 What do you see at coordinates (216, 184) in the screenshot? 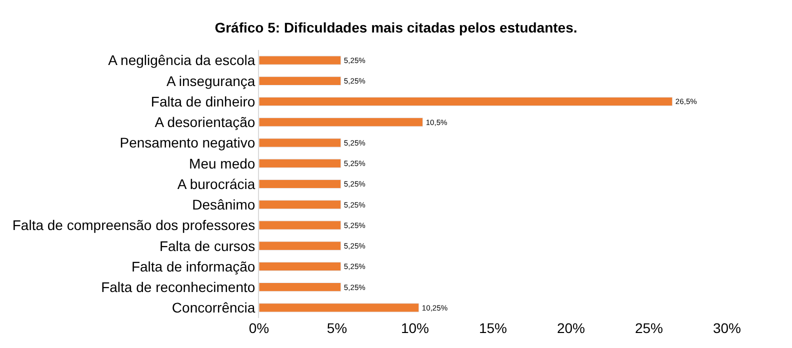
I see `y-tick-label: A burocrácia` at bounding box center [216, 184].